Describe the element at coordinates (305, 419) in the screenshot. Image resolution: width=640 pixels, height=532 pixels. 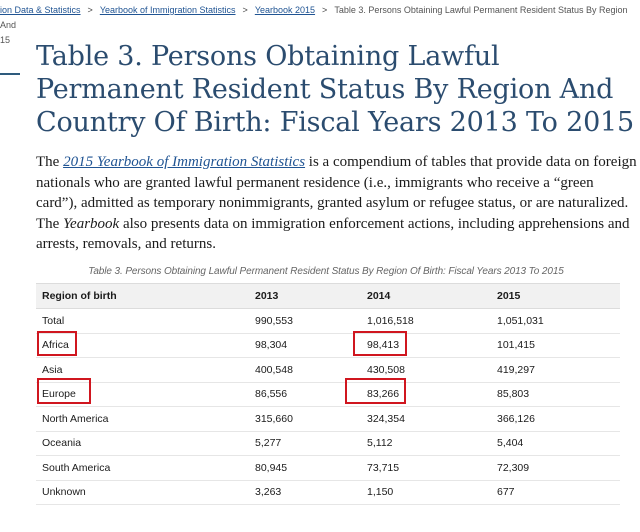
I see `value-cell: 315,660` at that location.